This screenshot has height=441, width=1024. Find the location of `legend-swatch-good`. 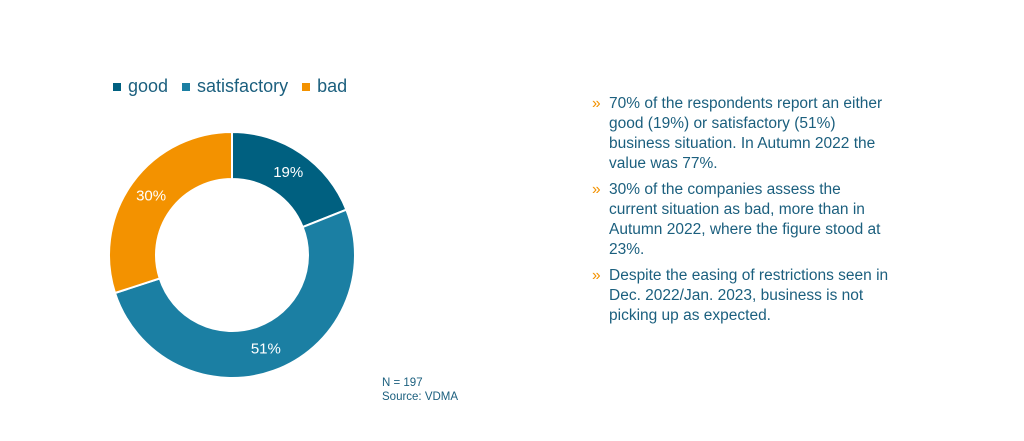

legend-swatch-good is located at coordinates (117, 86).